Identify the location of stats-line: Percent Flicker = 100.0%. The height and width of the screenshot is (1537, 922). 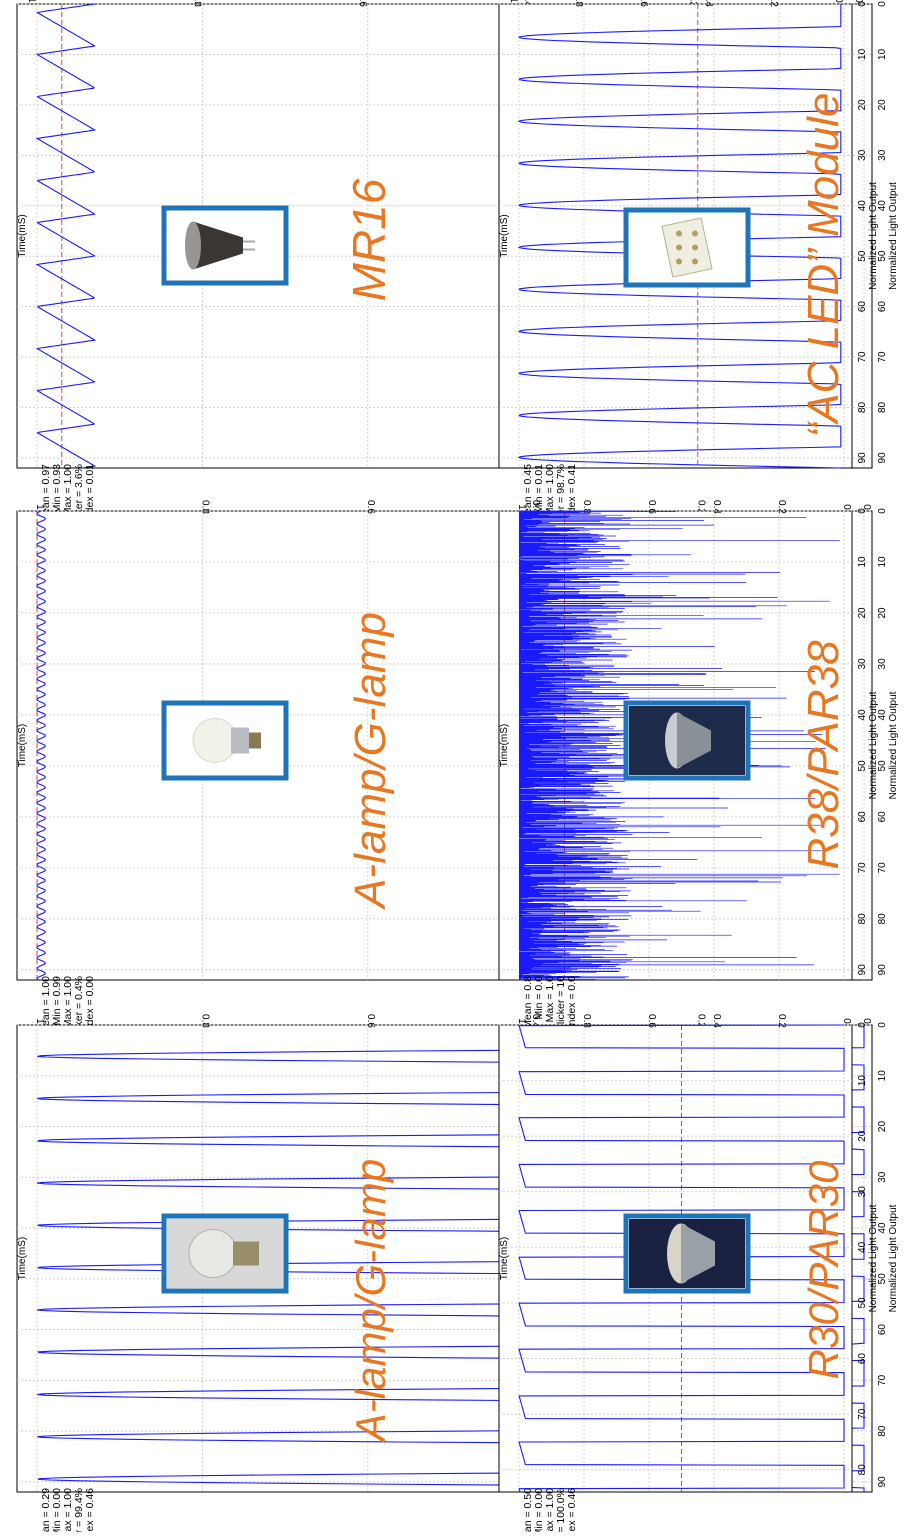
(561, 1510).